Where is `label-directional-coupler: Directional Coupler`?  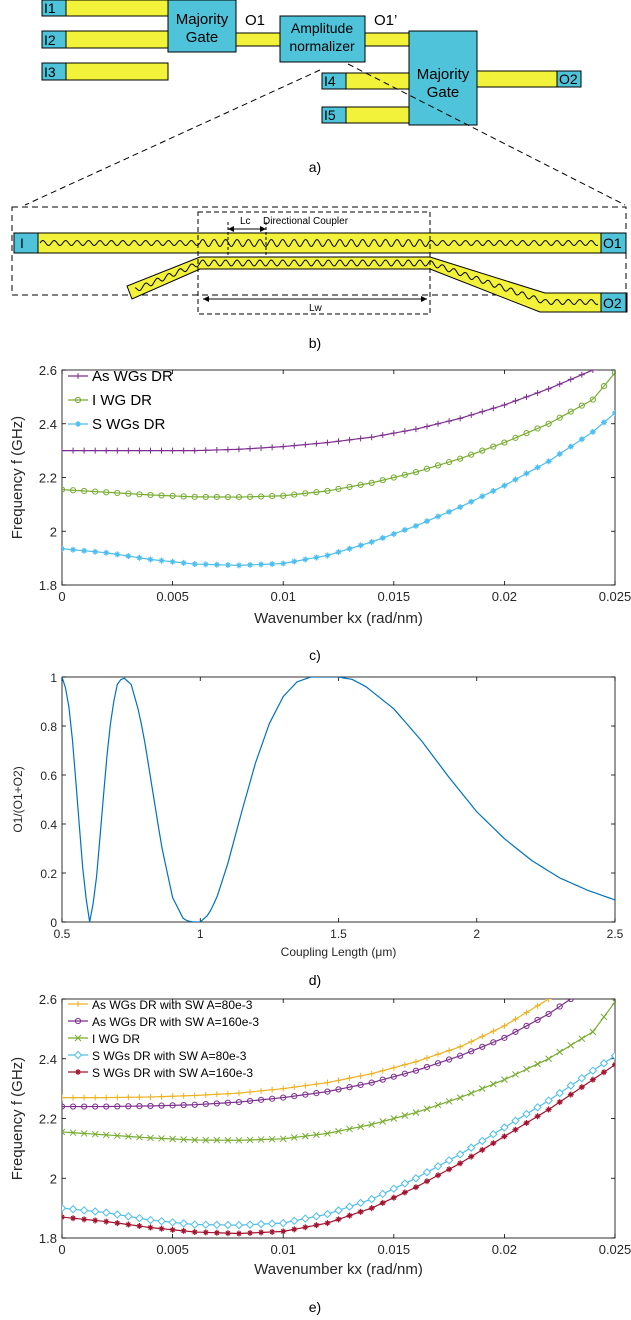
label-directional-coupler: Directional Coupler is located at coordinates (306, 221).